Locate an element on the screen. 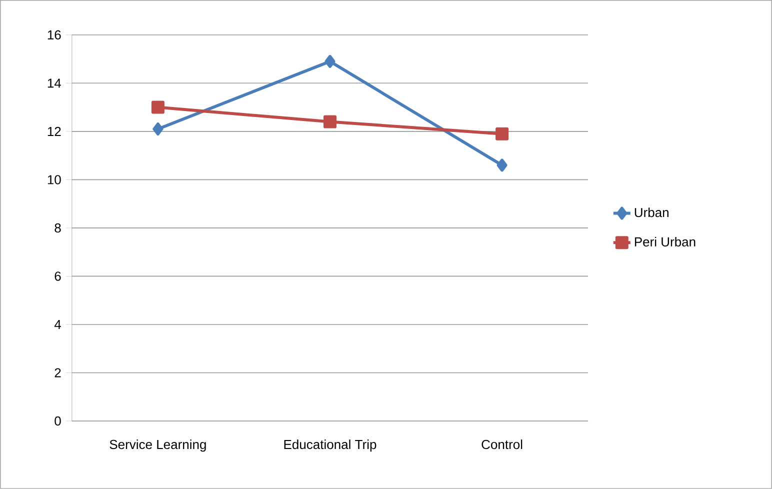  y-tick-label: 2 is located at coordinates (57, 373).